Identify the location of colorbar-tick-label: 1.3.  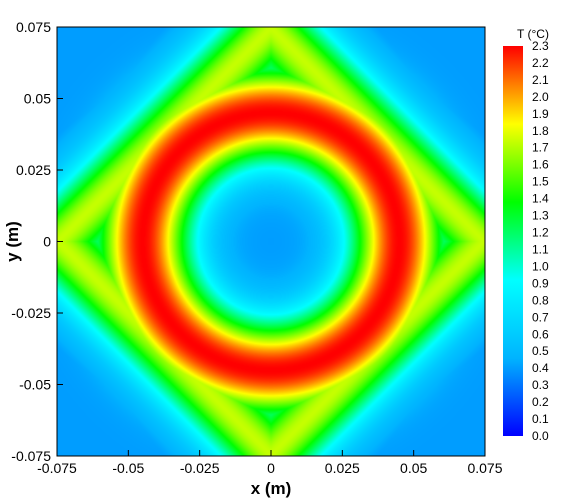
(540, 216).